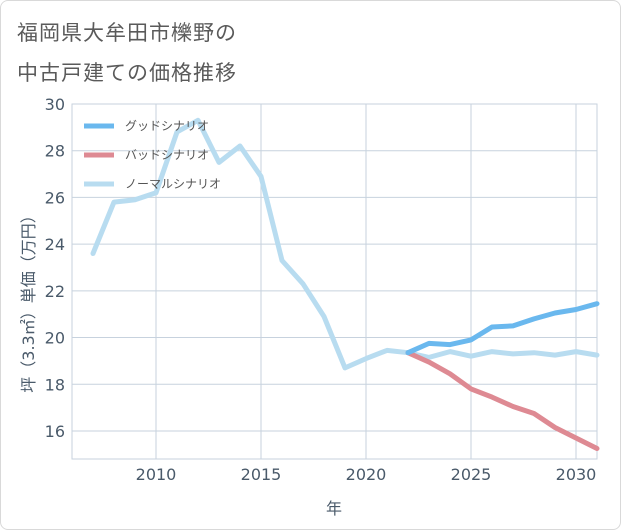 Image resolution: width=621 pixels, height=530 pixels. Describe the element at coordinates (55, 244) in the screenshot. I see `y-tick-label: 24` at that location.